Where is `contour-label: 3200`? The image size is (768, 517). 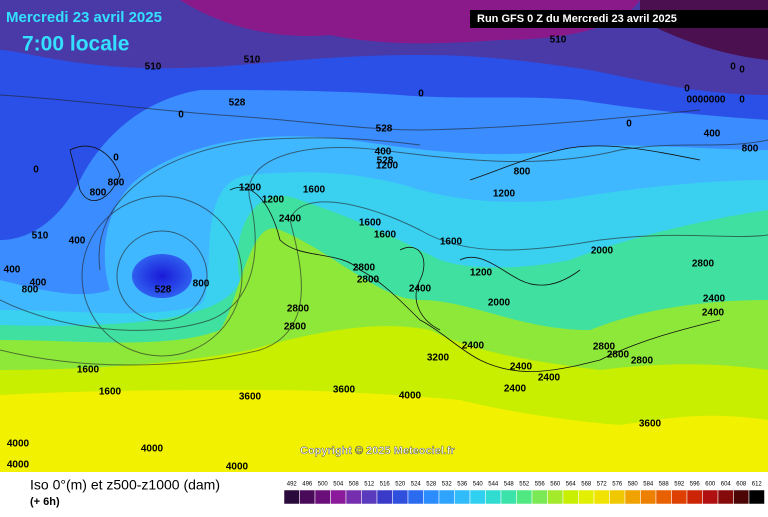 contour-label: 3200 is located at coordinates (438, 358).